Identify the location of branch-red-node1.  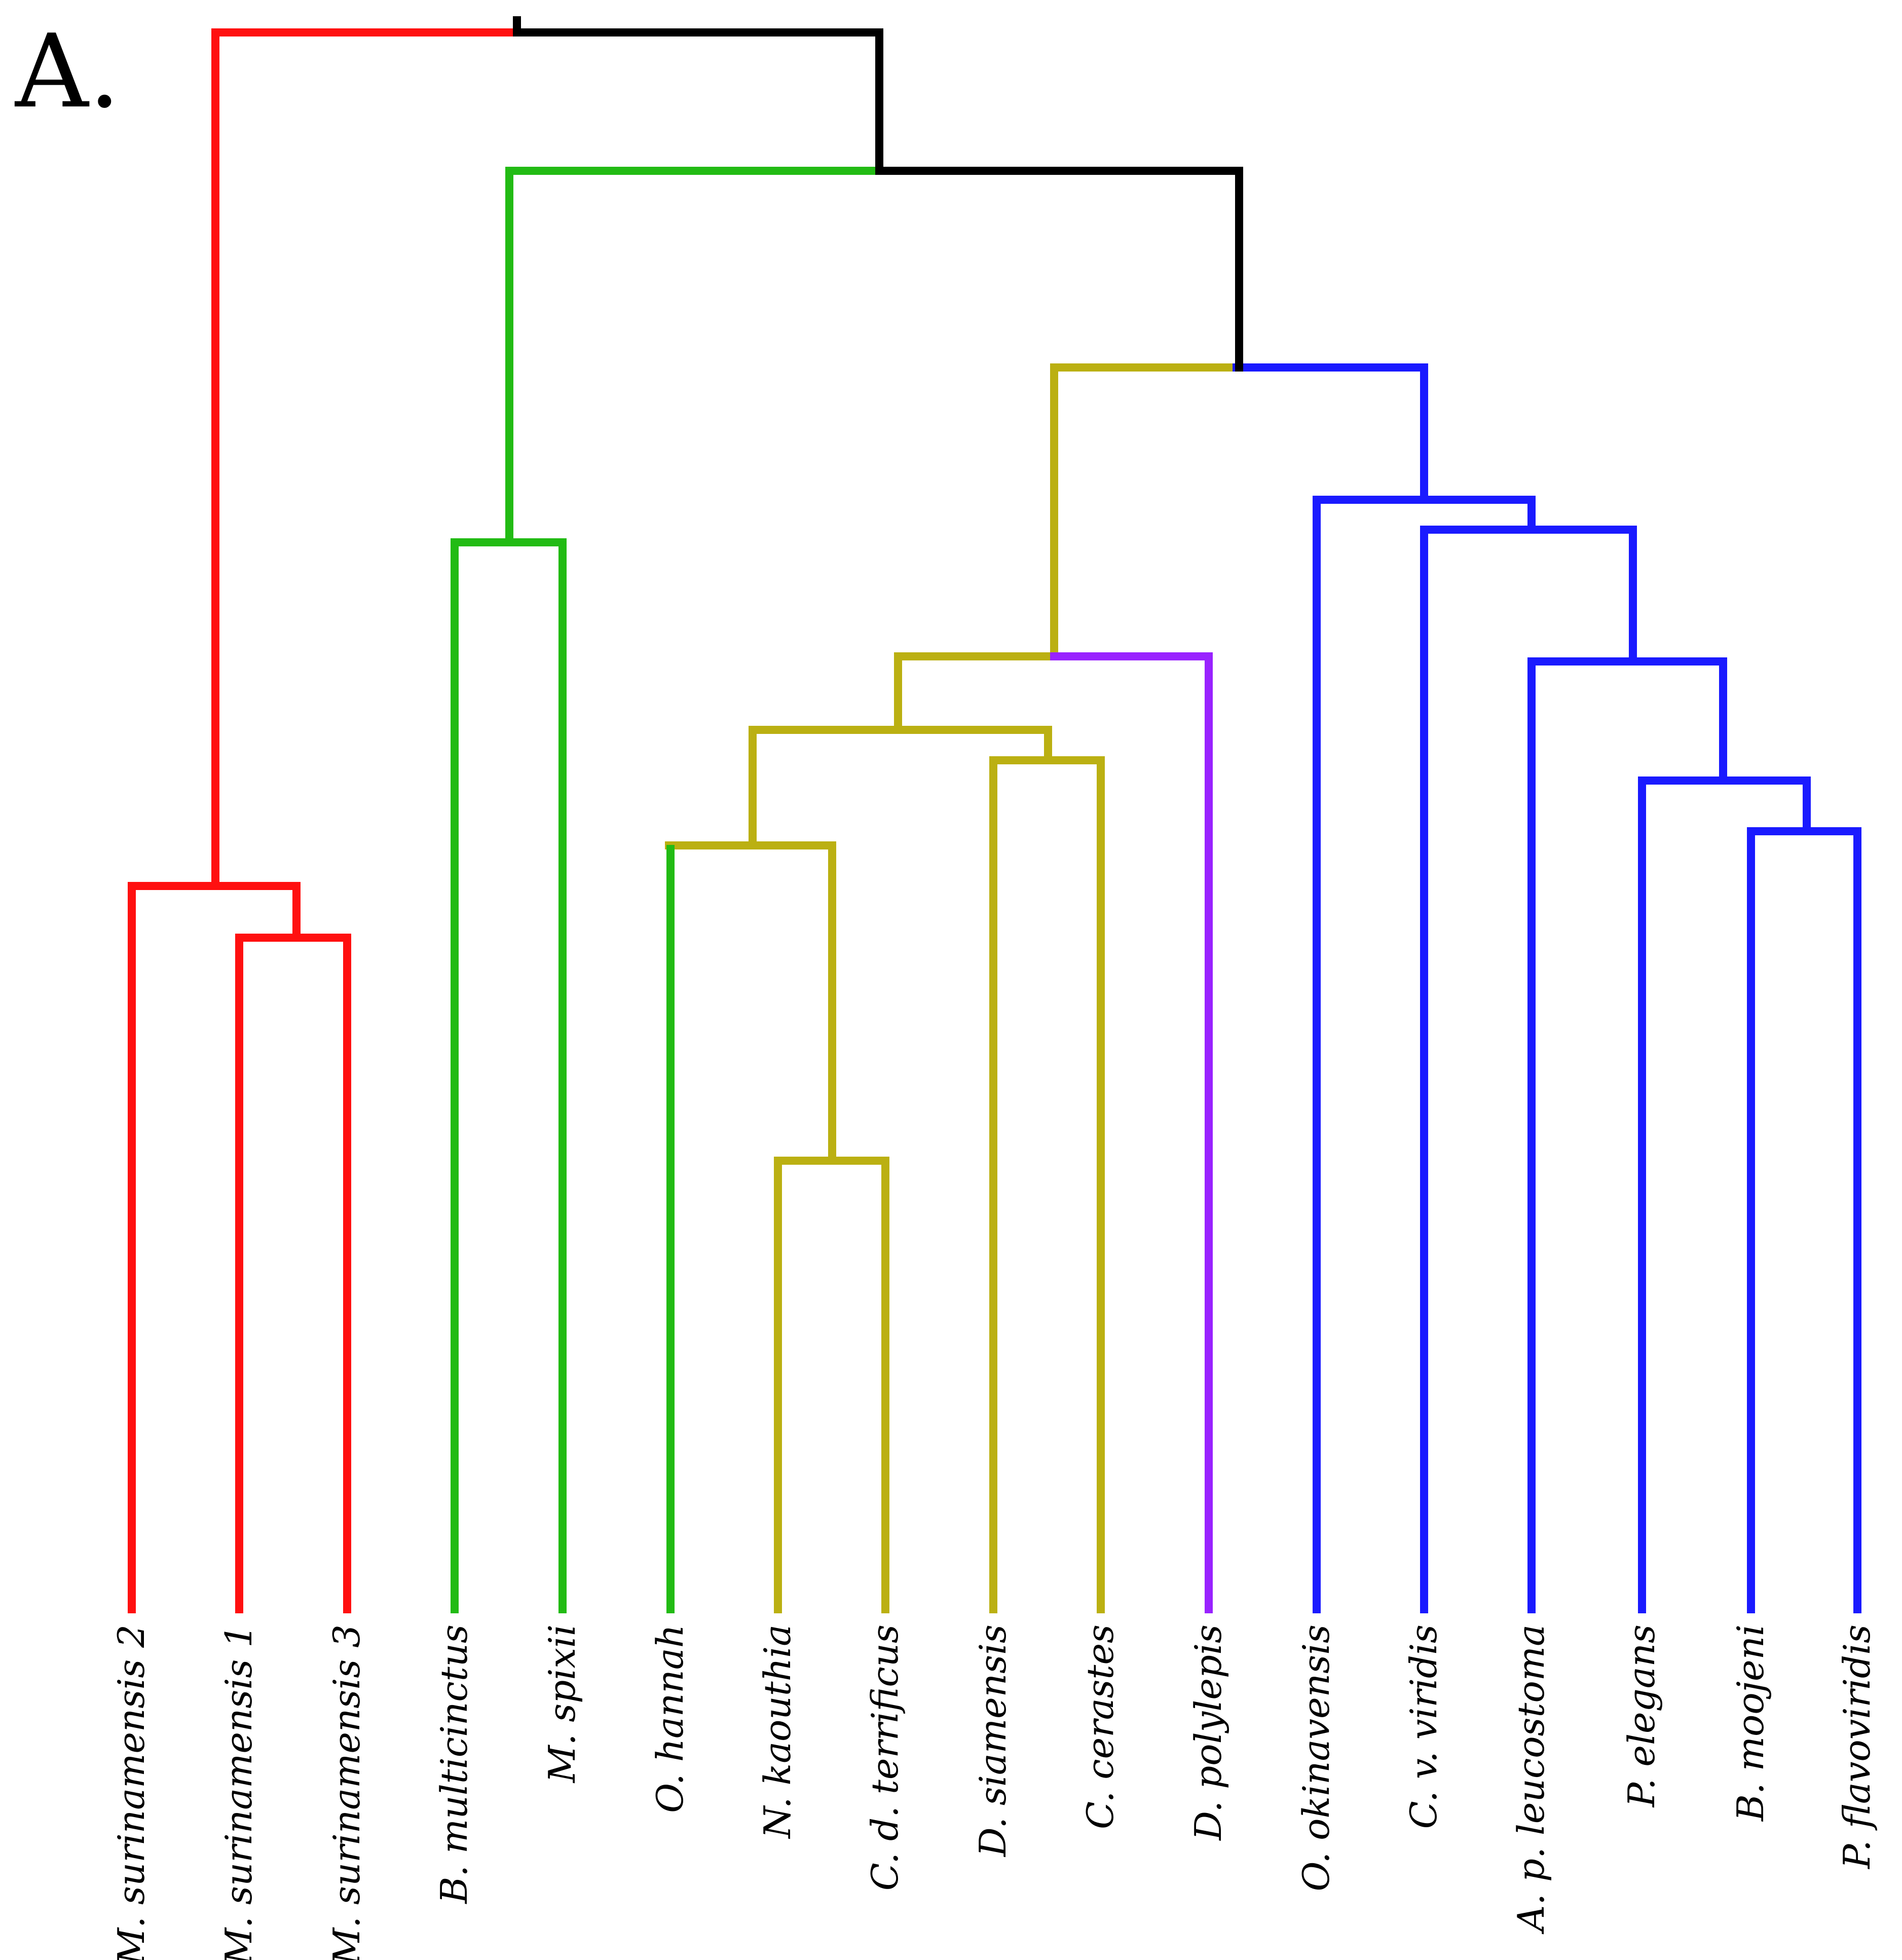
(214, 1247).